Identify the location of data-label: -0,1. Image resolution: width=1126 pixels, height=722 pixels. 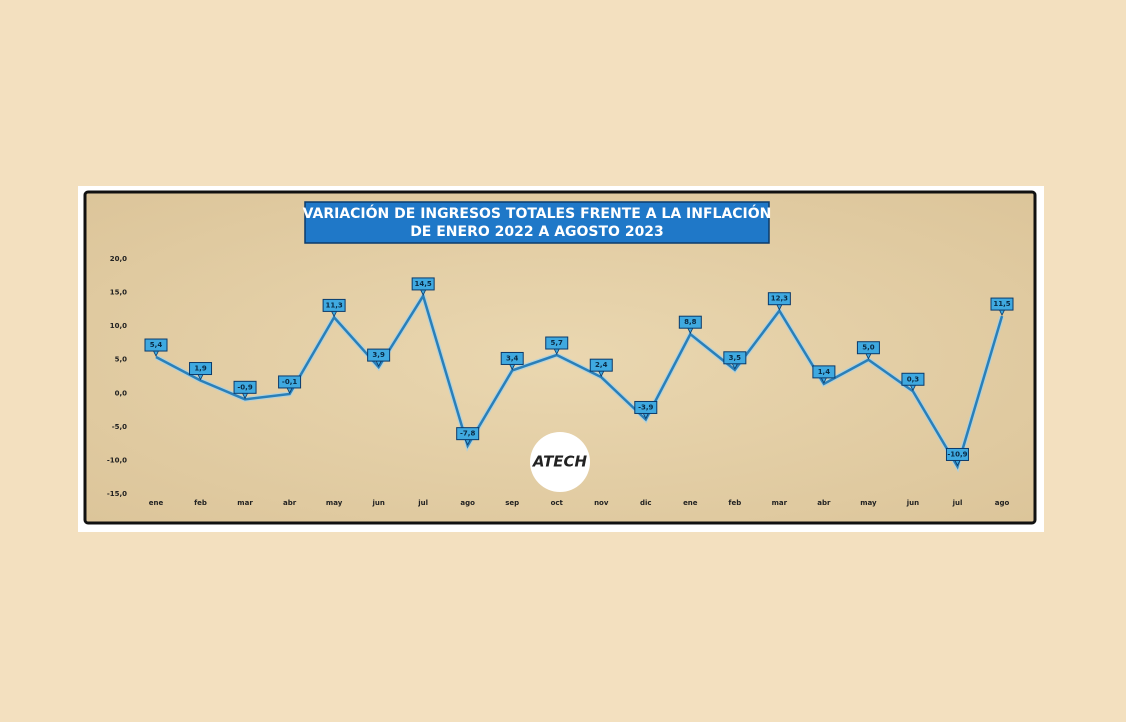
(289, 382).